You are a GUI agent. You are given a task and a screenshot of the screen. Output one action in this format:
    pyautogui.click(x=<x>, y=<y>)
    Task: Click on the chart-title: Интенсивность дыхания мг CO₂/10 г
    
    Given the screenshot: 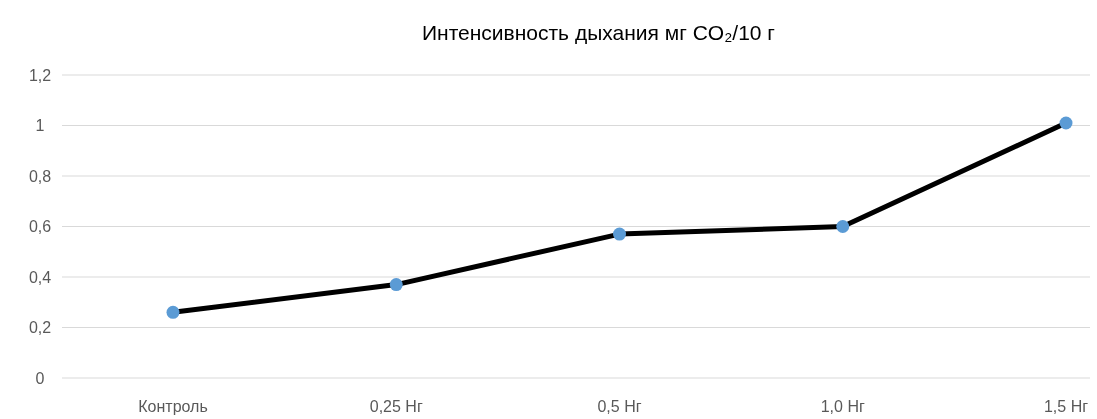 What is the action you would take?
    pyautogui.click(x=598, y=32)
    